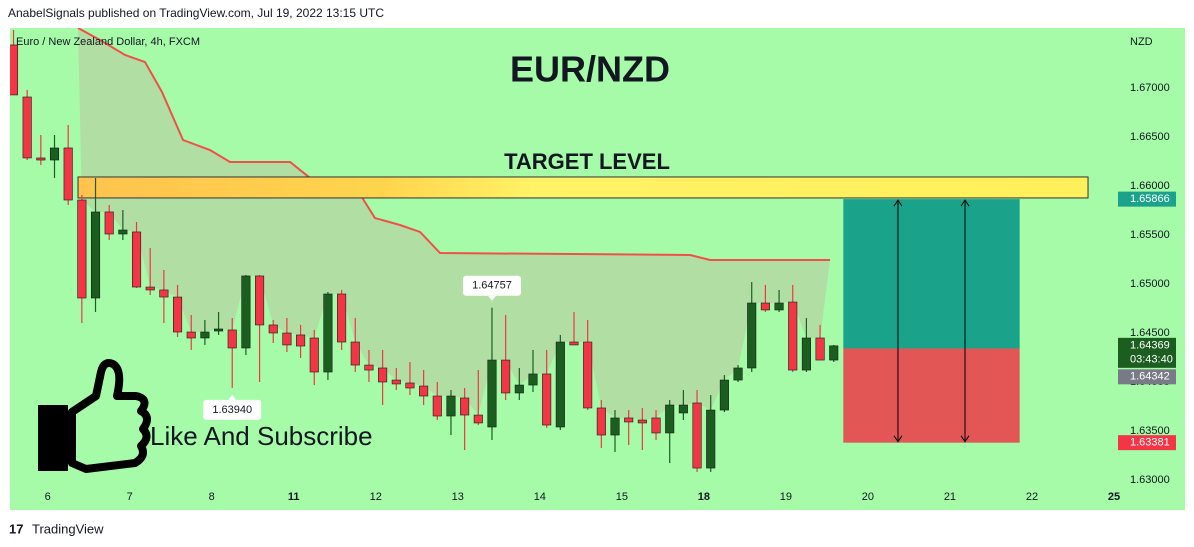 The width and height of the screenshot is (1194, 547). I want to click on thumbs-up-icon, so click(109, 416).